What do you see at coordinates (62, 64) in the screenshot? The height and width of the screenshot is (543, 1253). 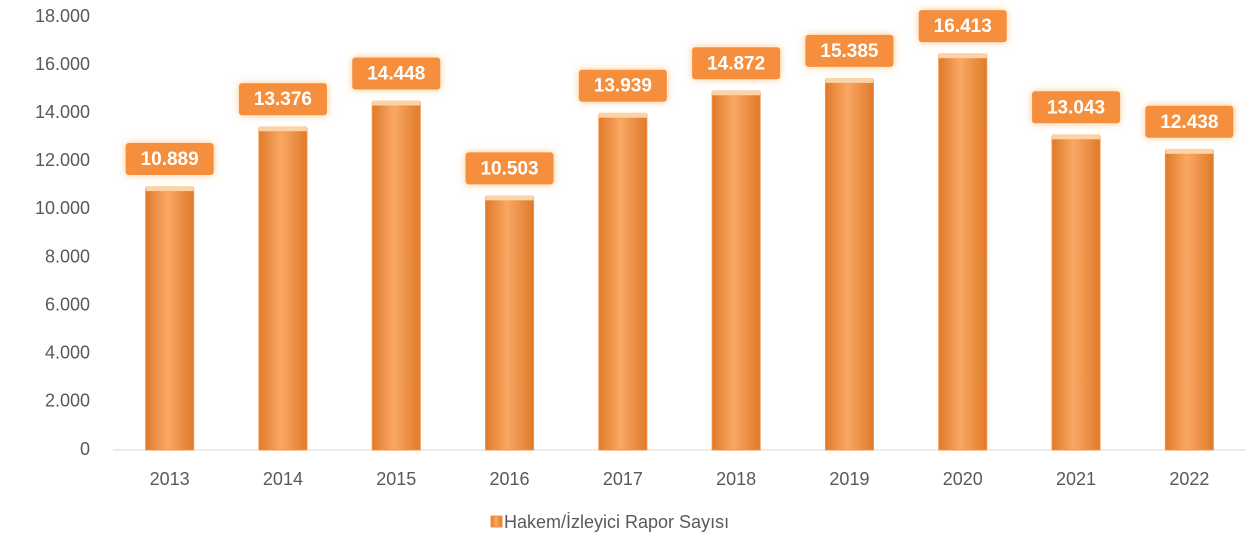 I see `y-tick-label: 16.000` at bounding box center [62, 64].